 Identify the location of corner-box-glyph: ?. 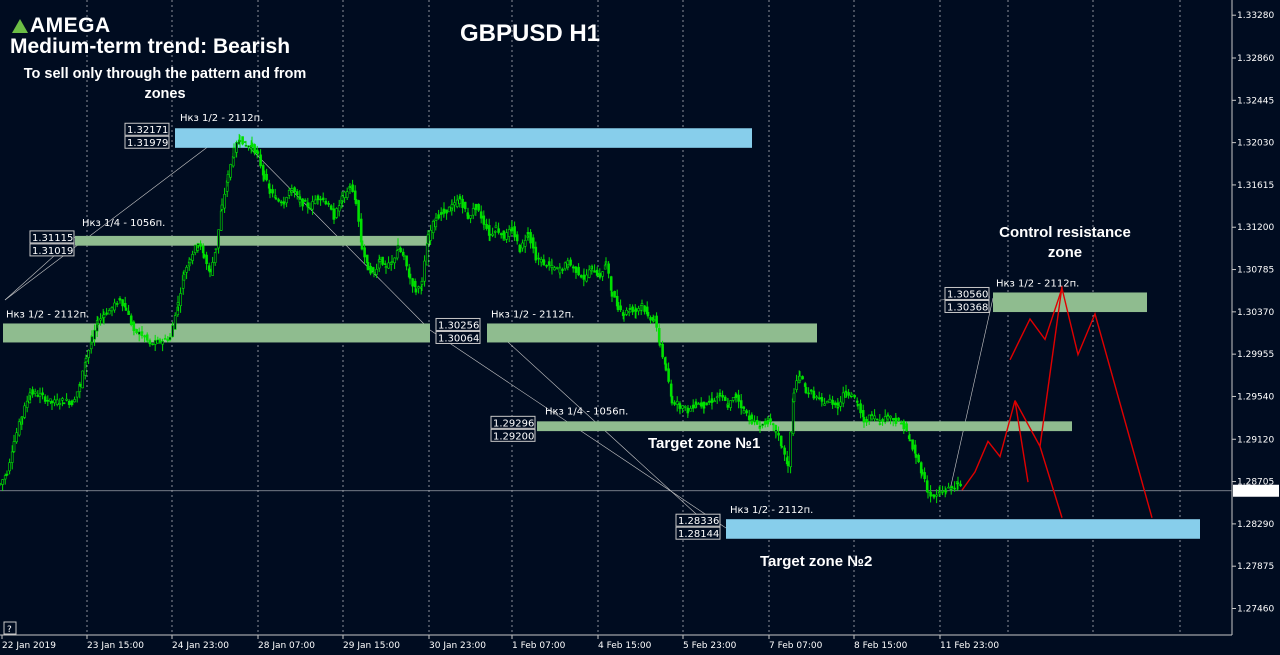
(9, 630).